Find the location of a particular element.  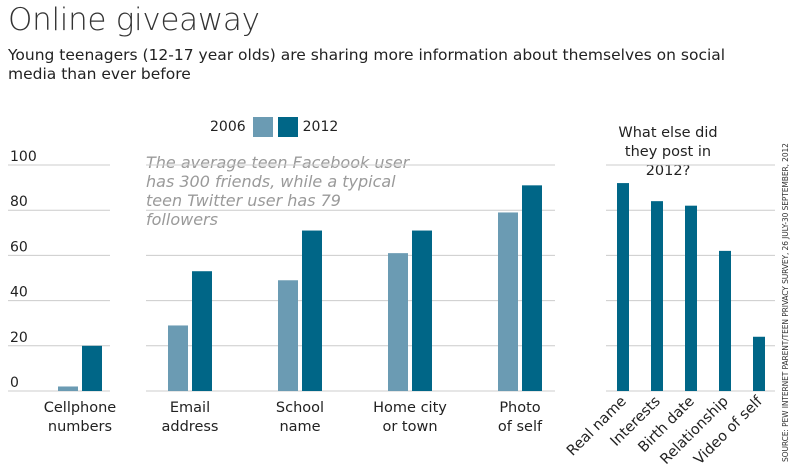

y-tick-label: 0 is located at coordinates (14, 383).